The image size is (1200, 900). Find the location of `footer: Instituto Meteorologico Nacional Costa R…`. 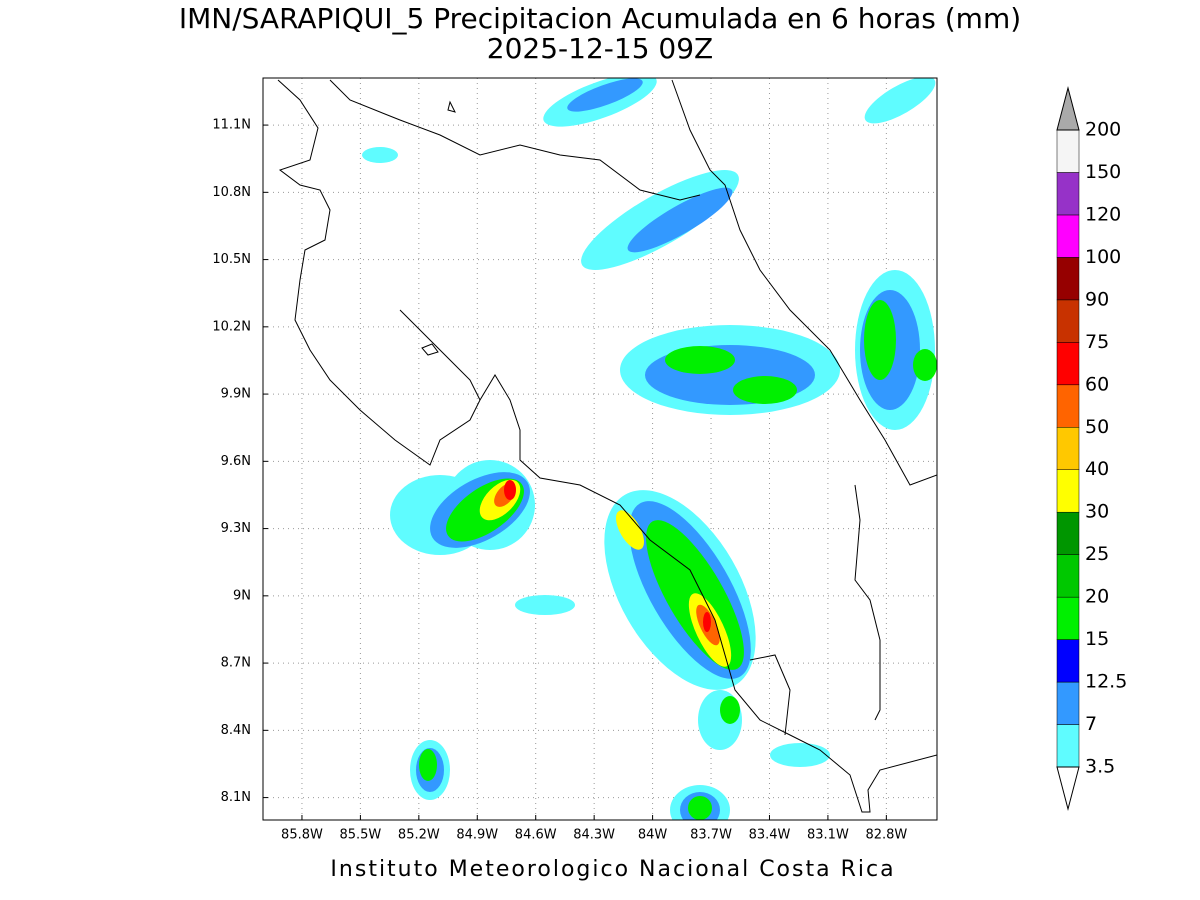

footer: Instituto Meteorologico Nacional Costa R… is located at coordinates (612, 869).